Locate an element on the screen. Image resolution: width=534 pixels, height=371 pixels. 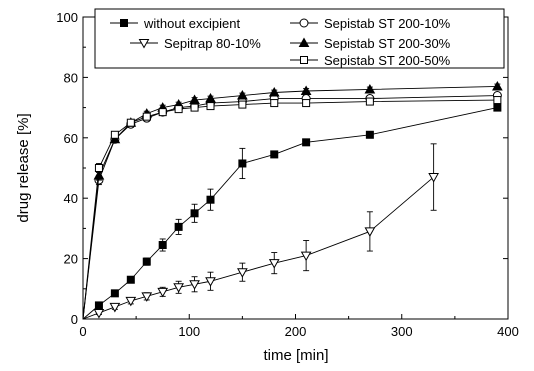
y-axis-label: drug release [%] is located at coordinates (23, 167).